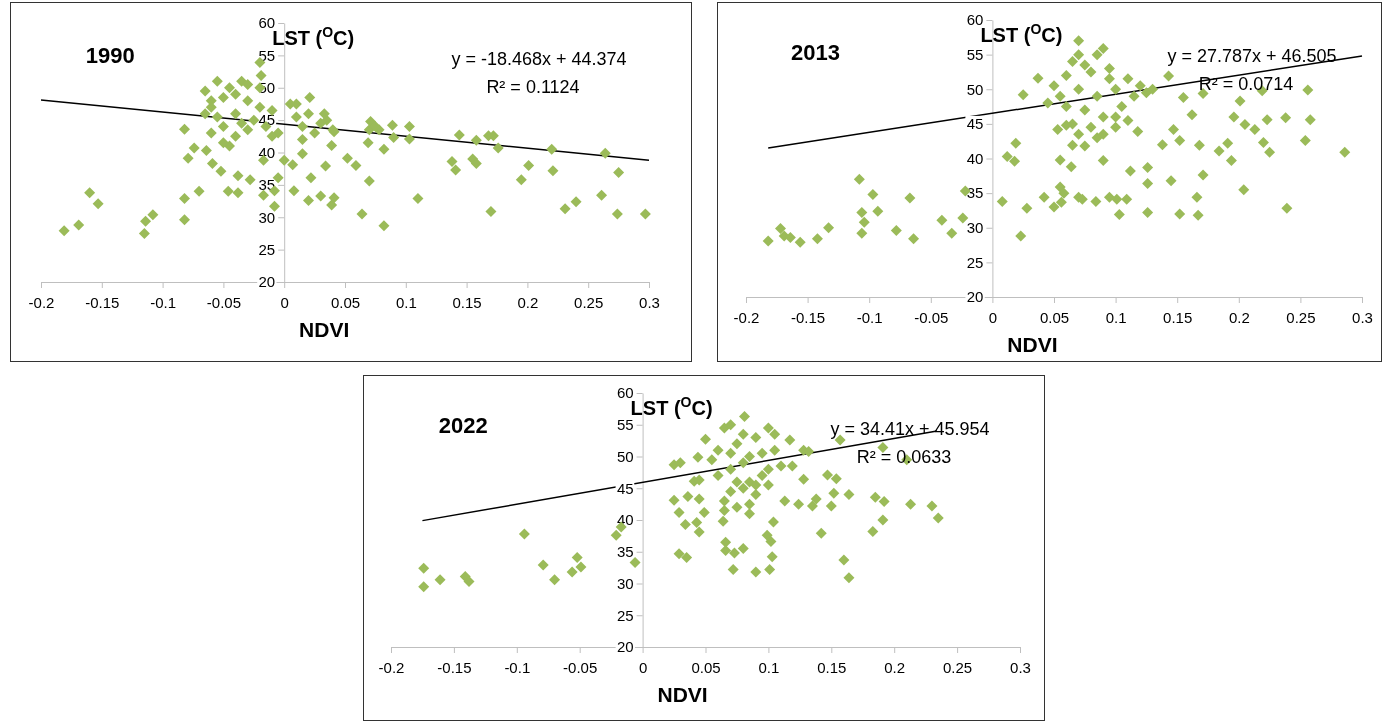  Describe the element at coordinates (904, 457) in the screenshot. I see `annotation: R² = 0.0633` at that location.